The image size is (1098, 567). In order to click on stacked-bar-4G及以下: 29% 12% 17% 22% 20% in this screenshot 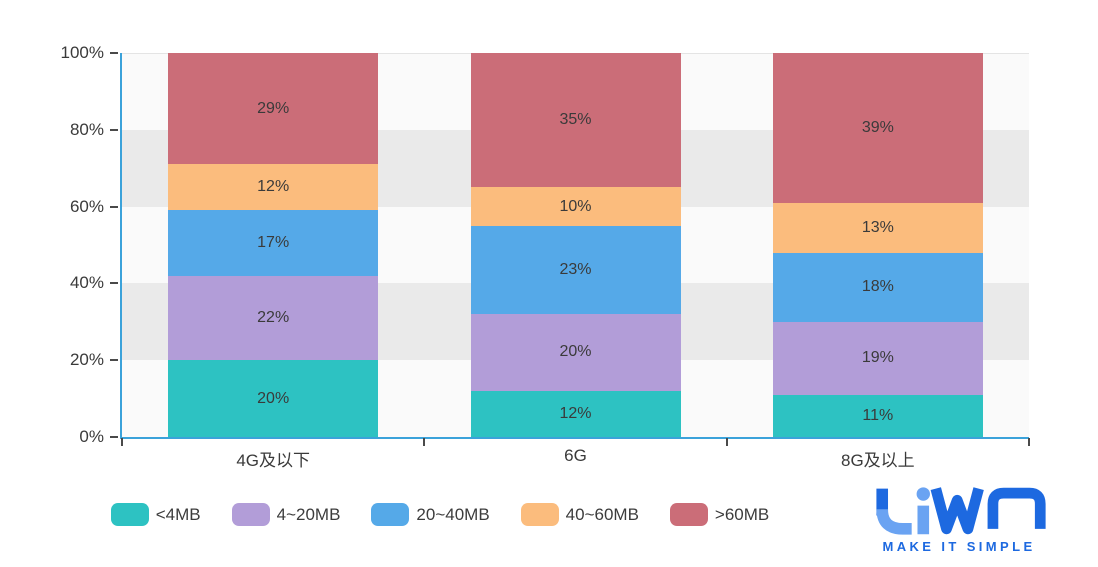, I will do `click(273, 245)`.